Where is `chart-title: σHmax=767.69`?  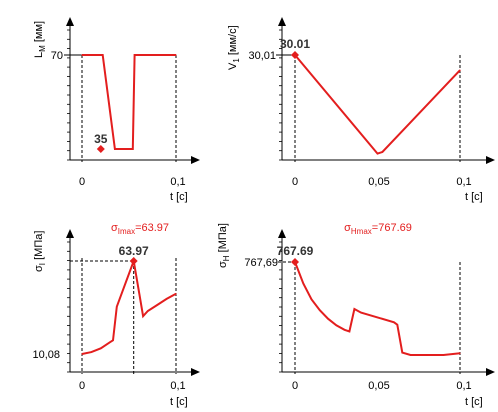 chart-title: σHmax=767.69 is located at coordinates (378, 229).